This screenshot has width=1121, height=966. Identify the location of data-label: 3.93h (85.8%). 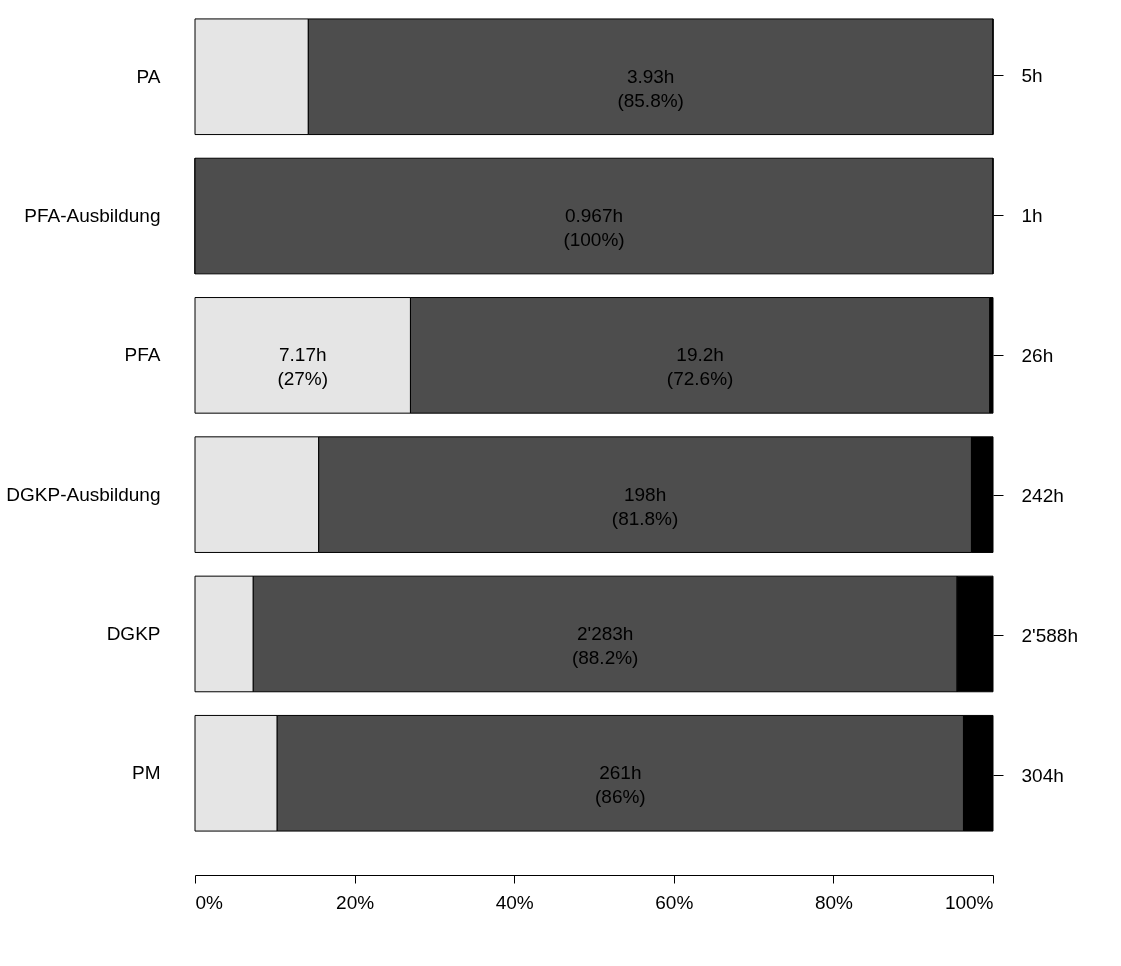
(650, 88).